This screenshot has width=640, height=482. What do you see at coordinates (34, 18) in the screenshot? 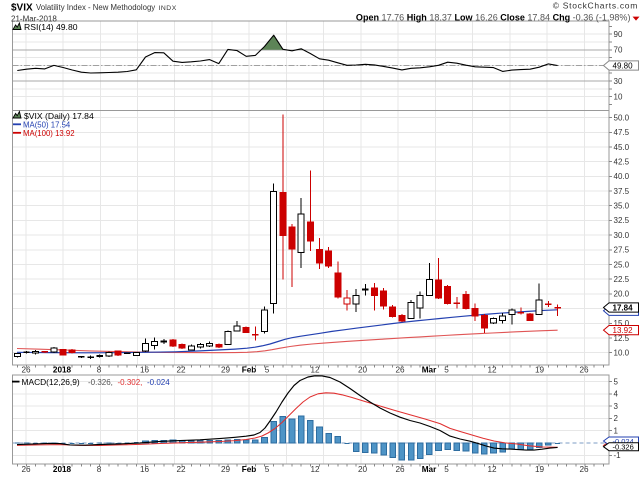
I see `svg-text: 21-Mar-2018` at bounding box center [34, 18].